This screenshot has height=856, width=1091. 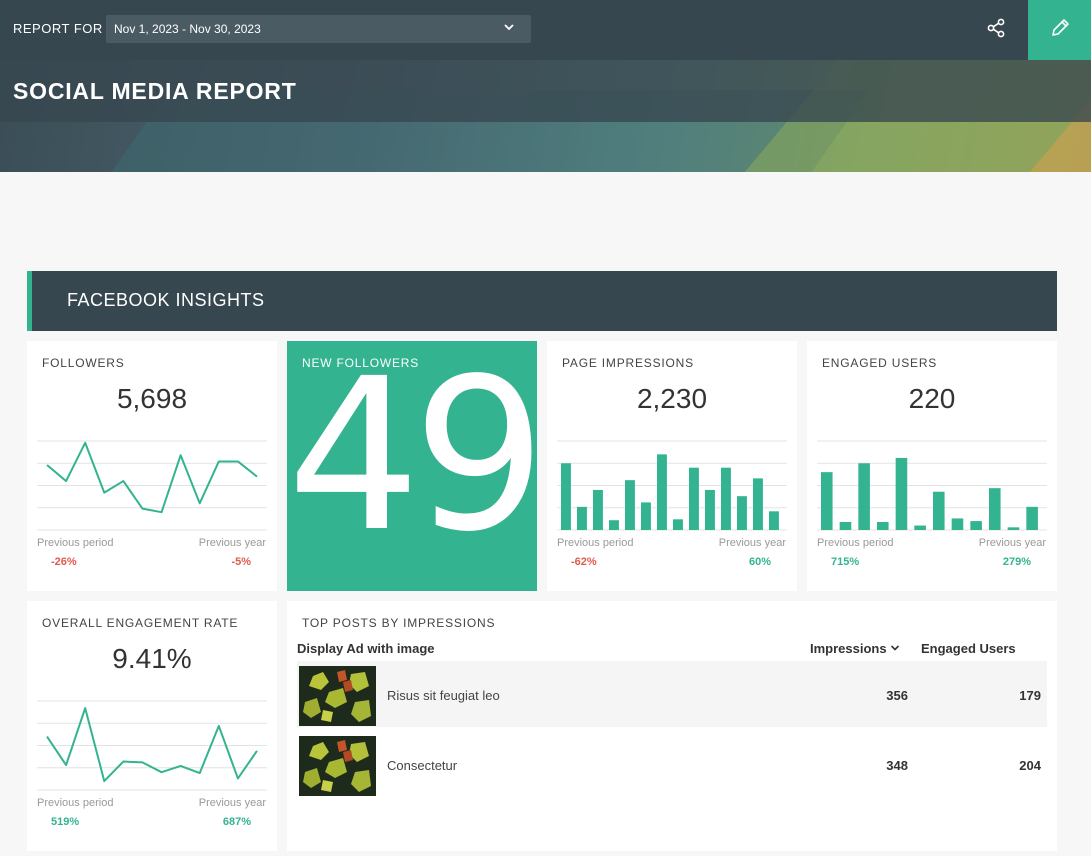 What do you see at coordinates (672, 398) in the screenshot?
I see `page-impressions-value: 2,230` at bounding box center [672, 398].